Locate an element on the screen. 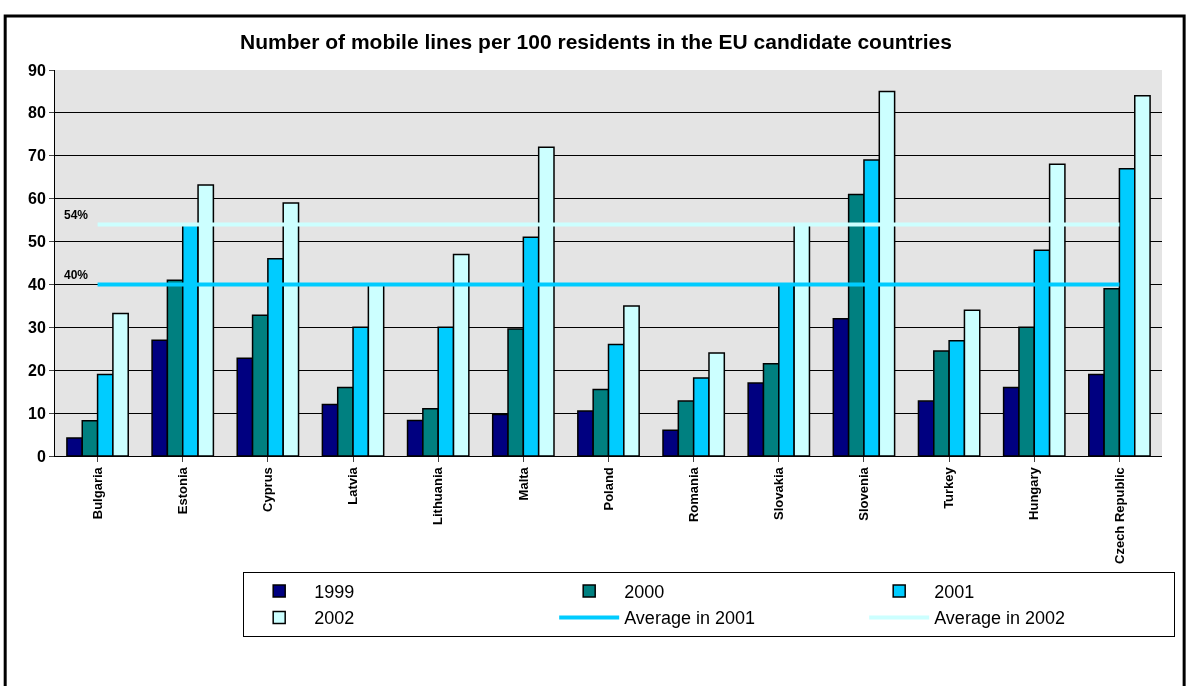 This screenshot has width=1192, height=686. x-tick-label: Slovakia is located at coordinates (779, 493).